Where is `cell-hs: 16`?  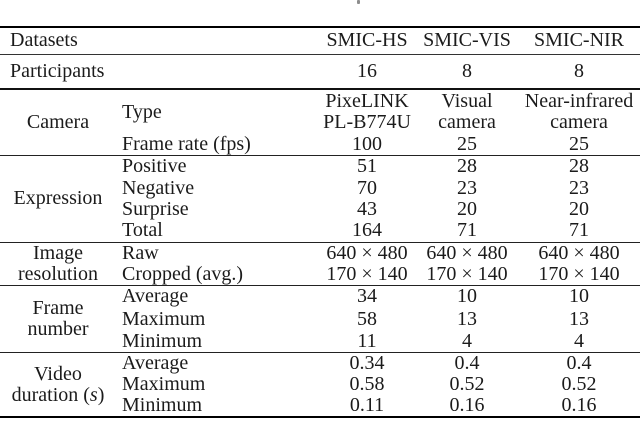
cell-hs: 16 is located at coordinates (367, 71).